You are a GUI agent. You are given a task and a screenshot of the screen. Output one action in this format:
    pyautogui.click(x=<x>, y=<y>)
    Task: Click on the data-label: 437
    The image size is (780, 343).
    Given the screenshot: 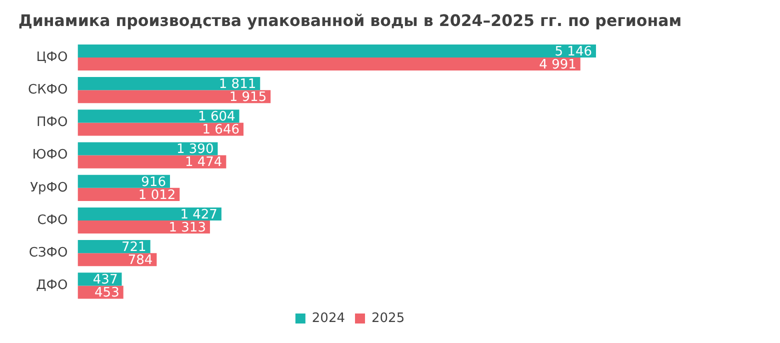 What is the action you would take?
    pyautogui.click(x=105, y=280)
    